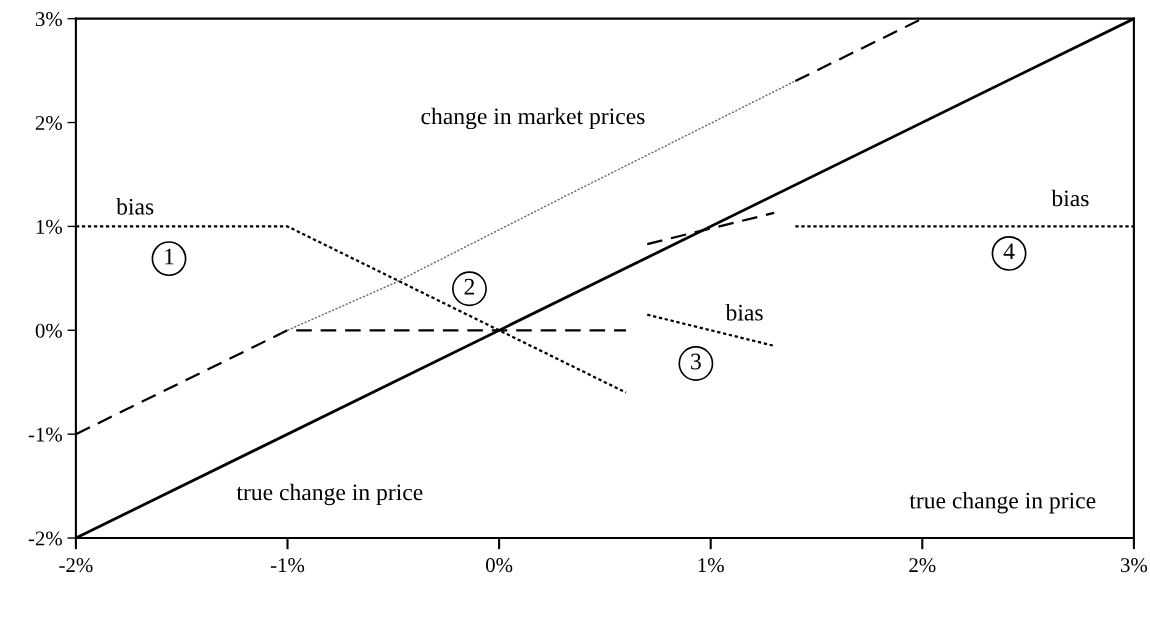 The width and height of the screenshot is (1150, 622). I want to click on y-tick-label: -1%, so click(45, 434).